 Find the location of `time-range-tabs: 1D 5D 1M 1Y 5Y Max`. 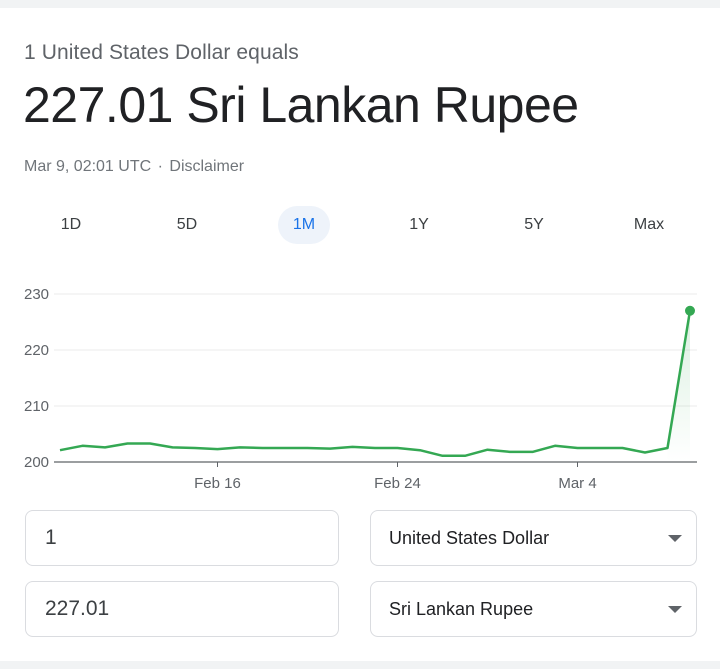

time-range-tabs: 1D 5D 1M 1Y 5Y Max is located at coordinates (360, 225).